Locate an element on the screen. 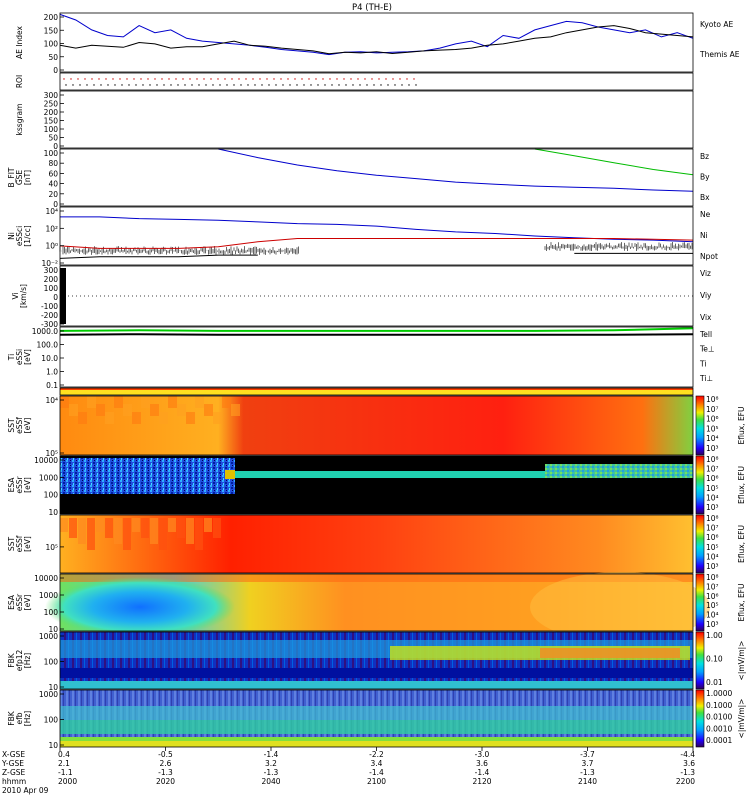 The width and height of the screenshot is (750, 804). legend-entry: Themis AE is located at coordinates (719, 54).